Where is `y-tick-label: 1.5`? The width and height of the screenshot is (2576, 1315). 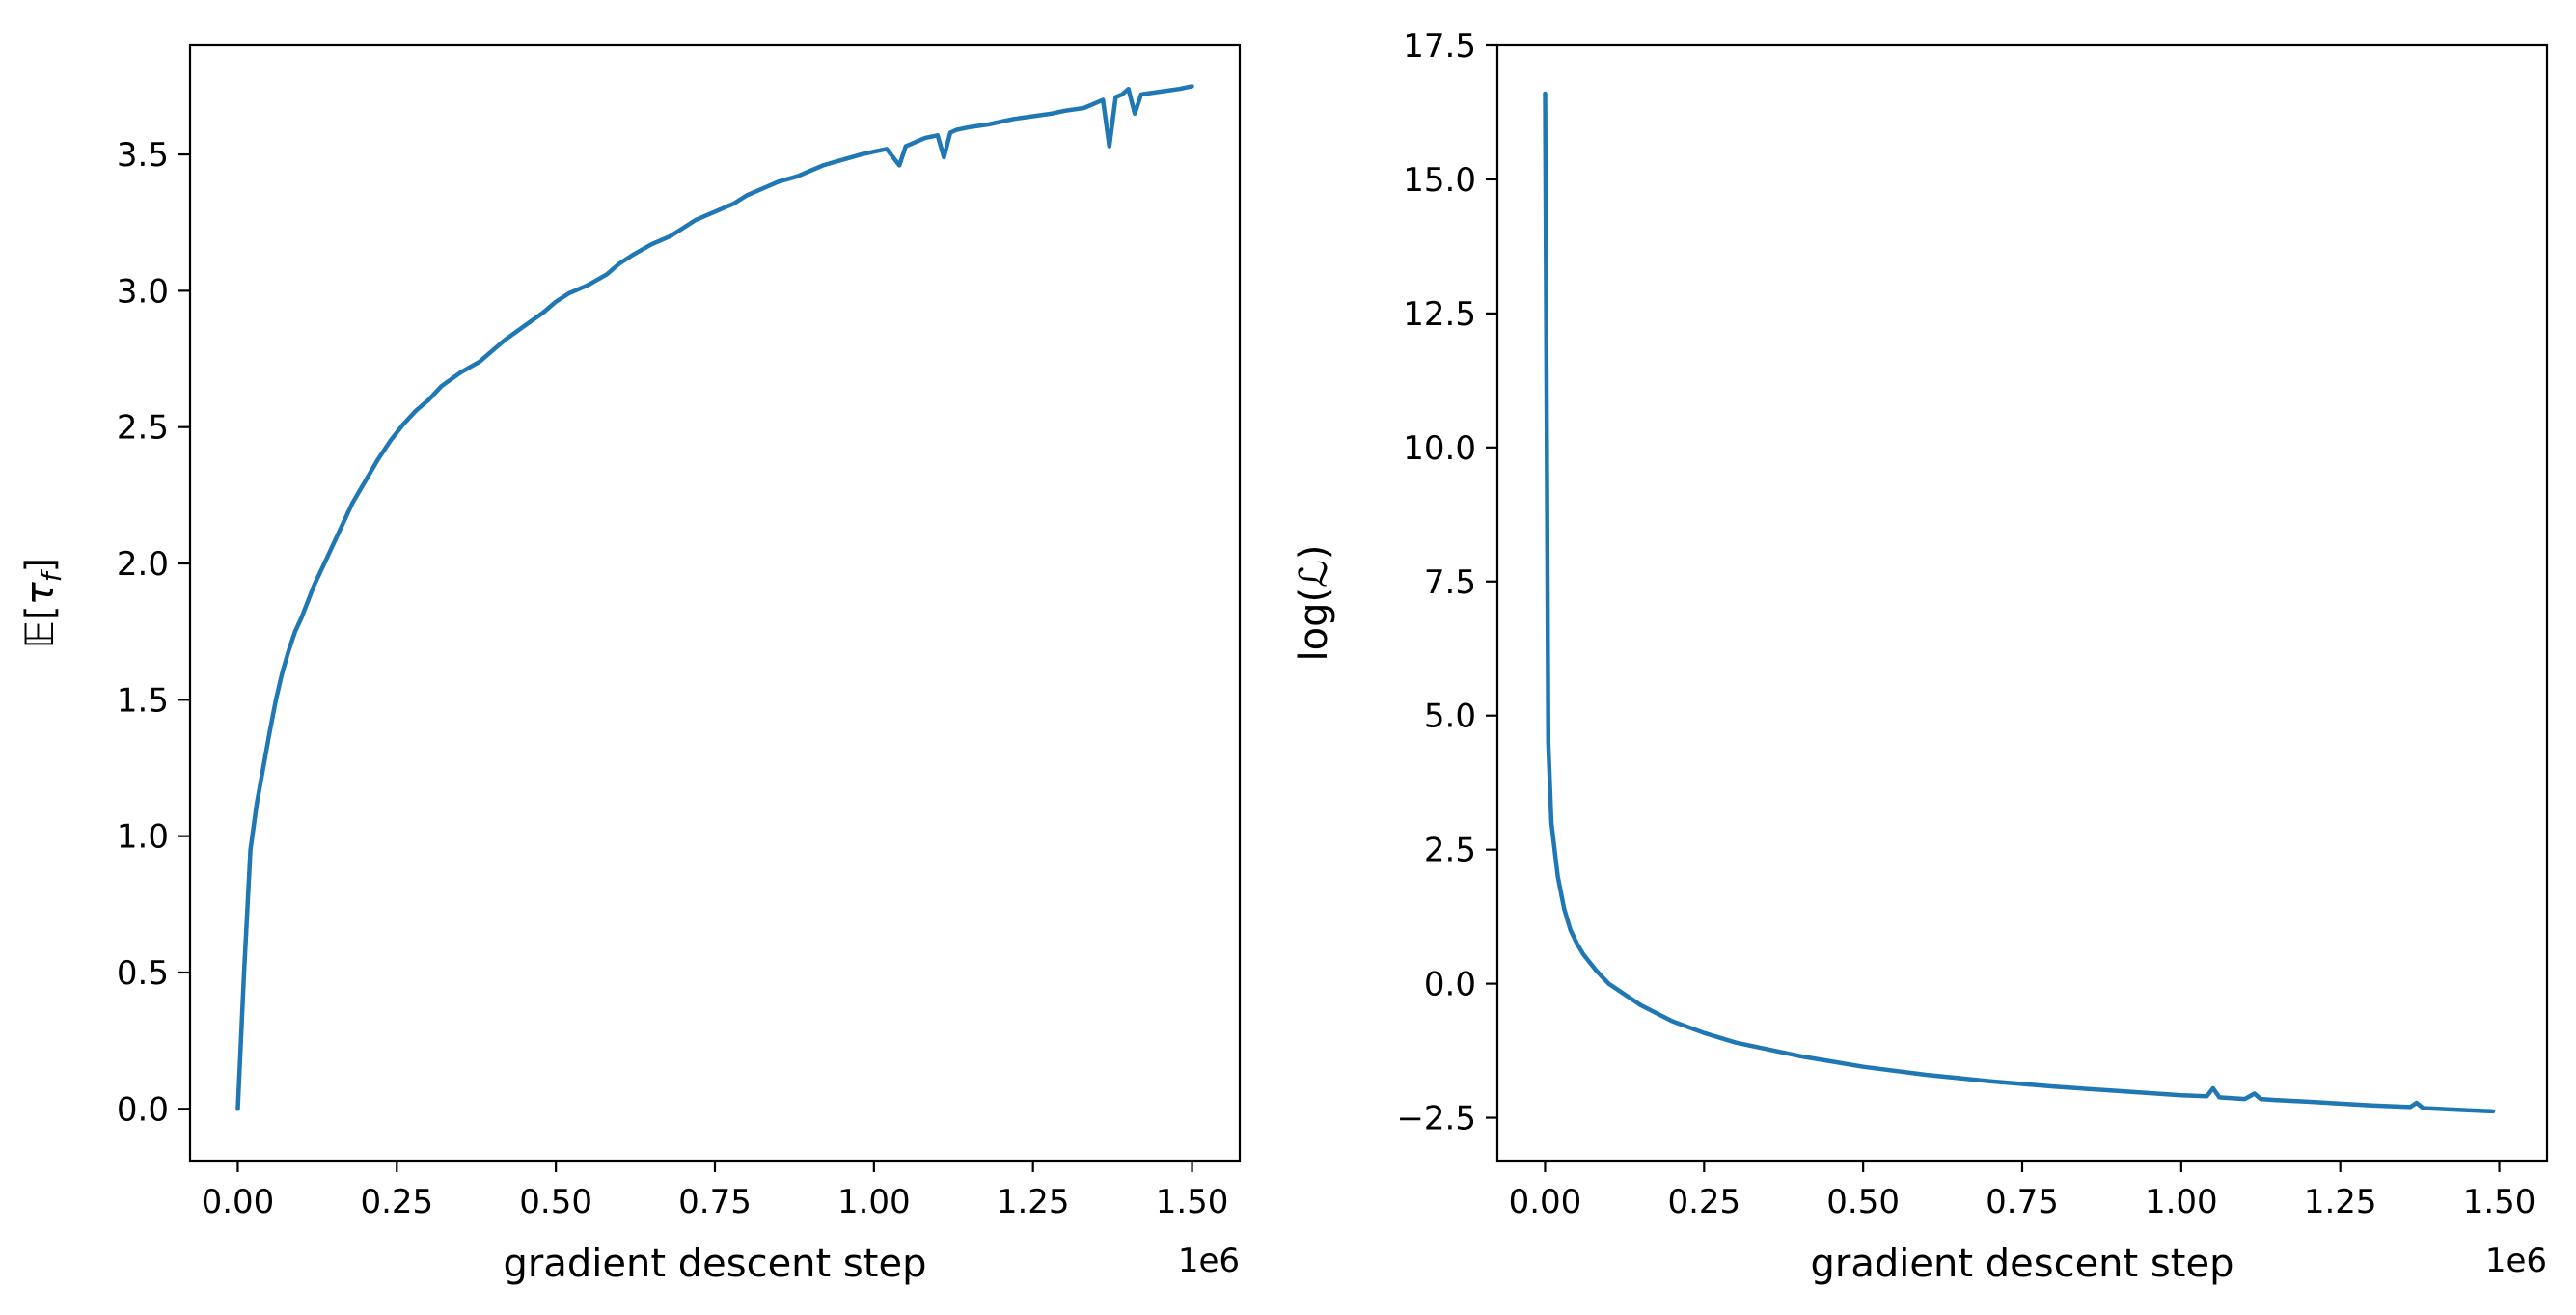 y-tick-label: 1.5 is located at coordinates (143, 700).